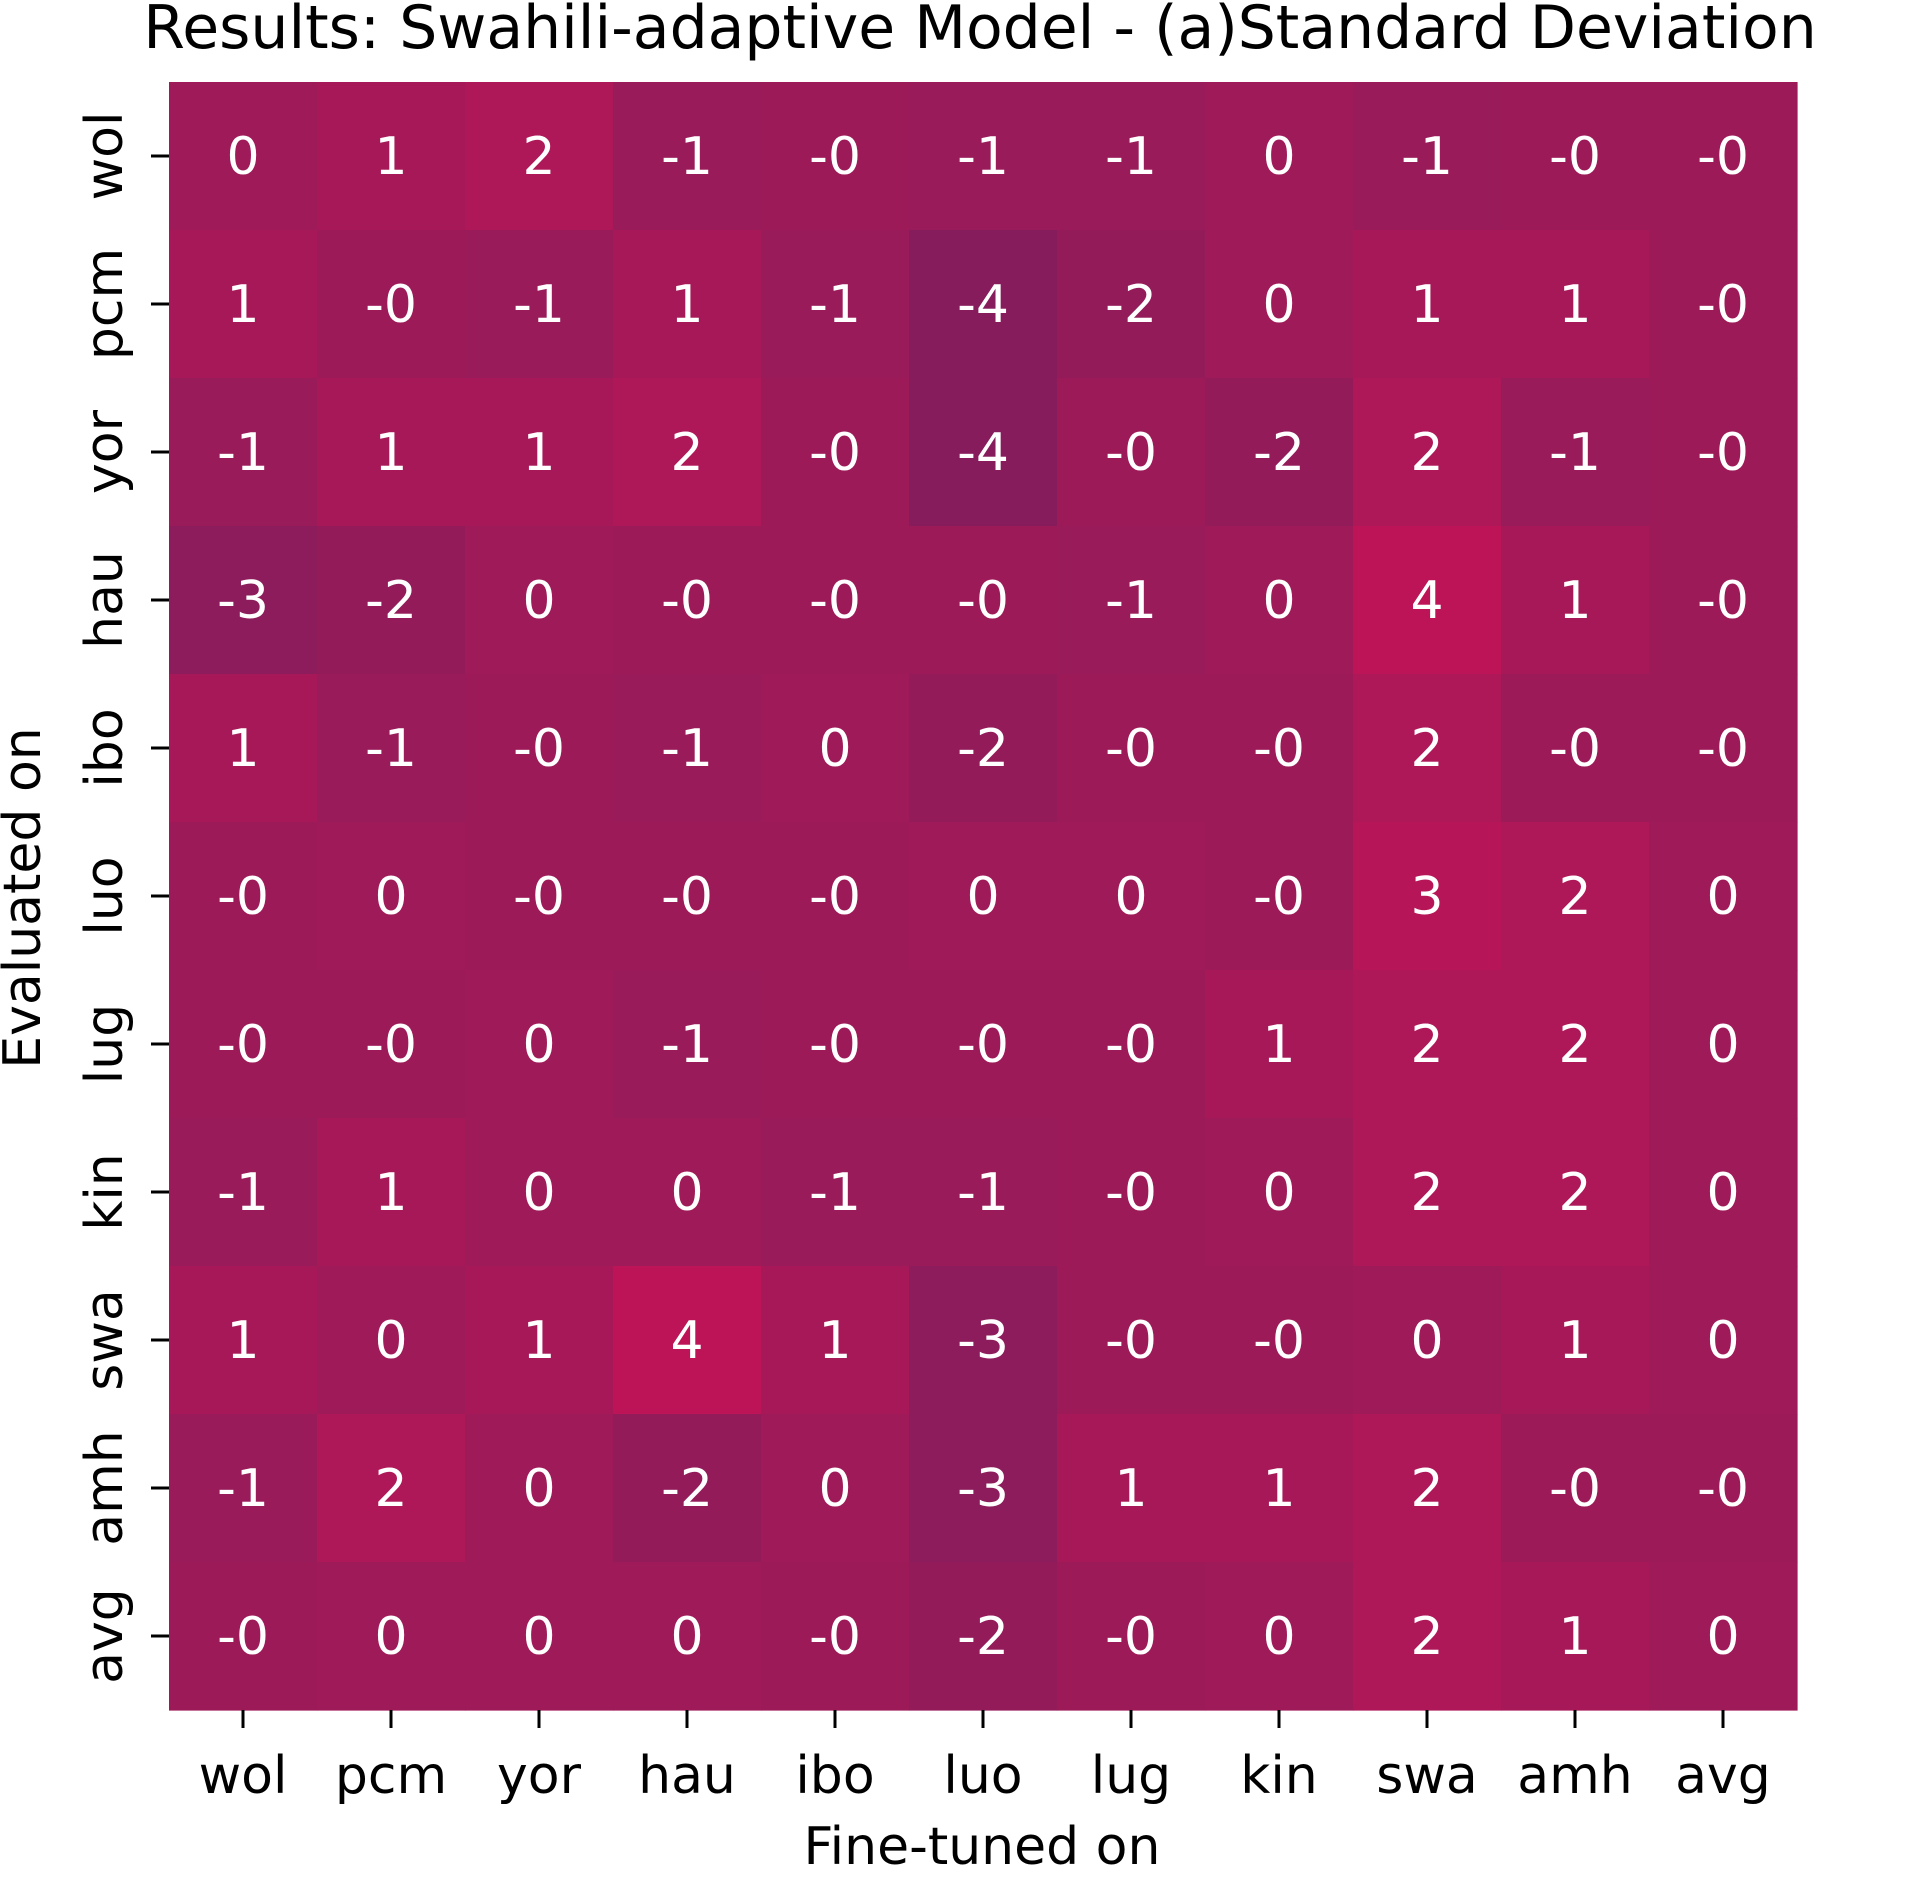 Image resolution: width=1910 pixels, height=1878 pixels. I want to click on cell-label-avg-avg: 0, so click(1722, 1637).